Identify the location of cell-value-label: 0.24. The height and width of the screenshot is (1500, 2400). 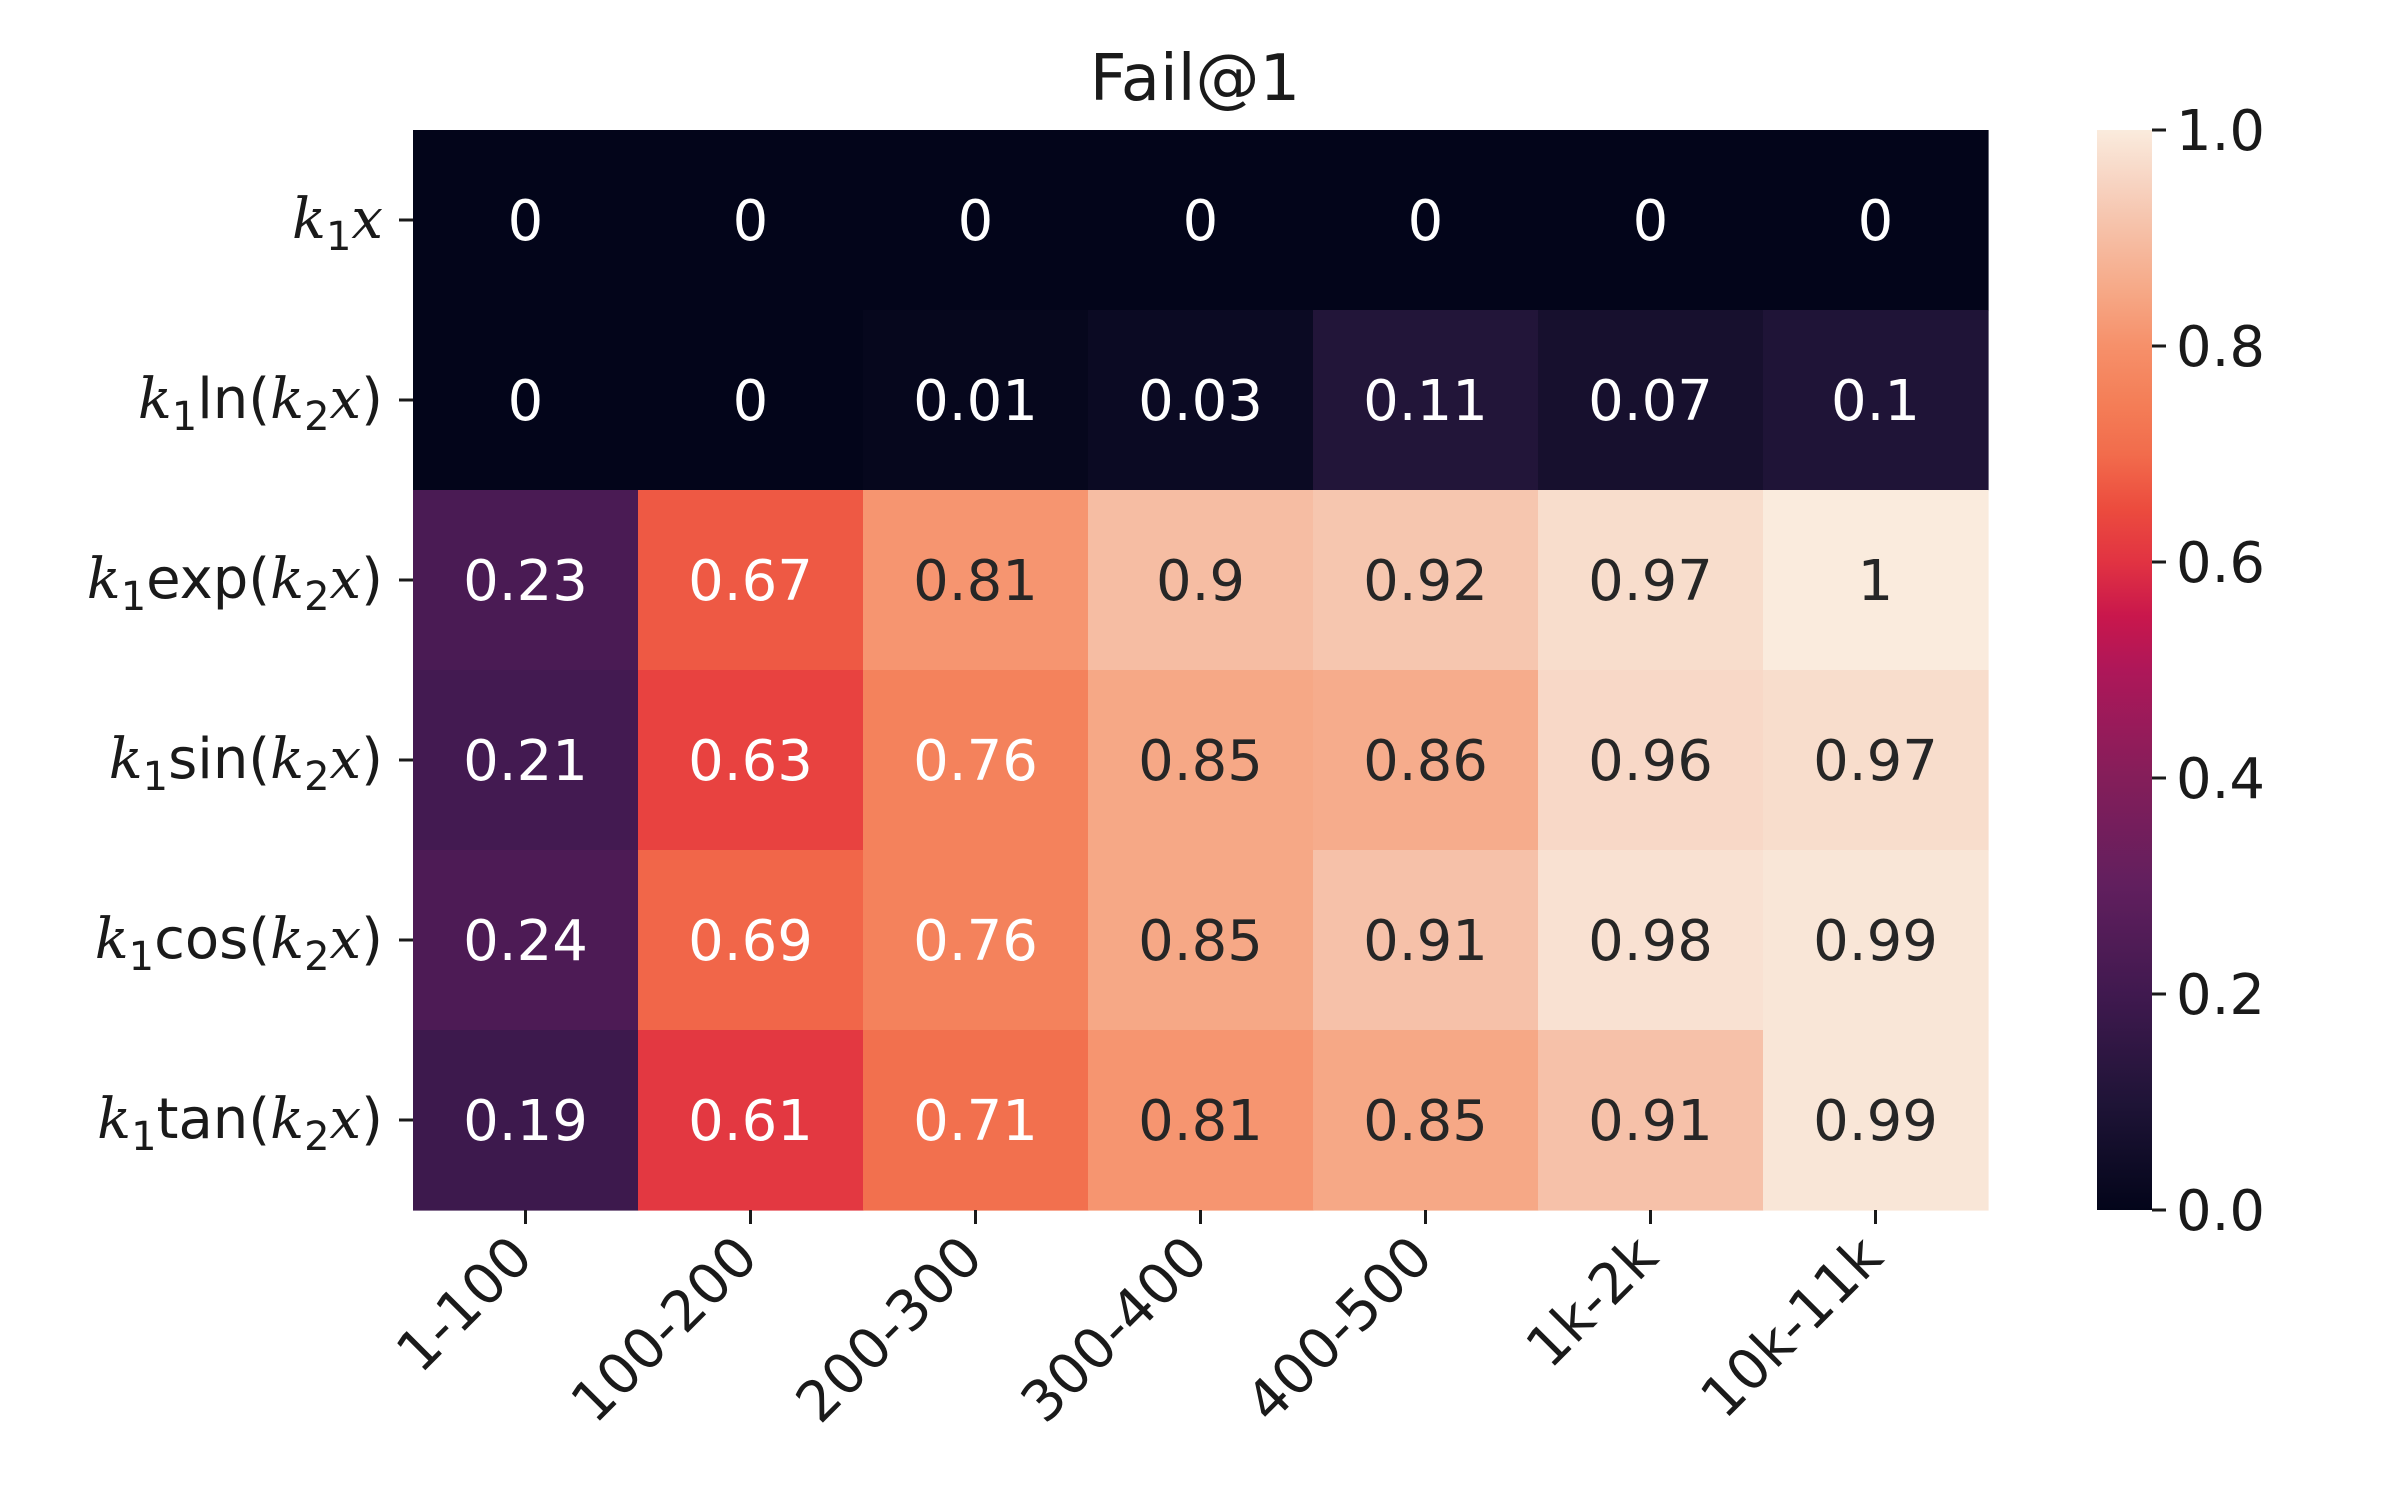
(525, 941).